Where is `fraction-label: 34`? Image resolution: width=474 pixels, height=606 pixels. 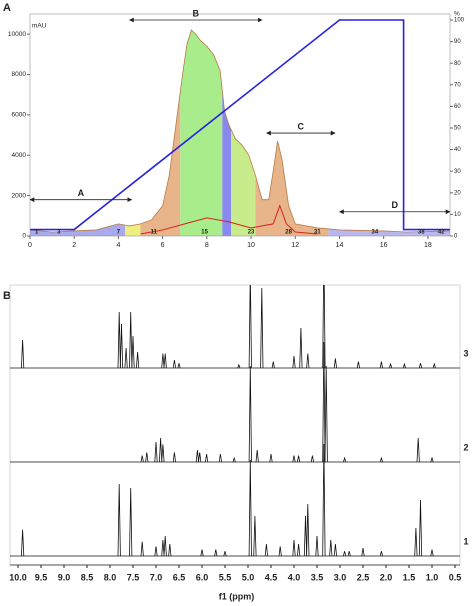 fraction-label: 34 is located at coordinates (374, 233).